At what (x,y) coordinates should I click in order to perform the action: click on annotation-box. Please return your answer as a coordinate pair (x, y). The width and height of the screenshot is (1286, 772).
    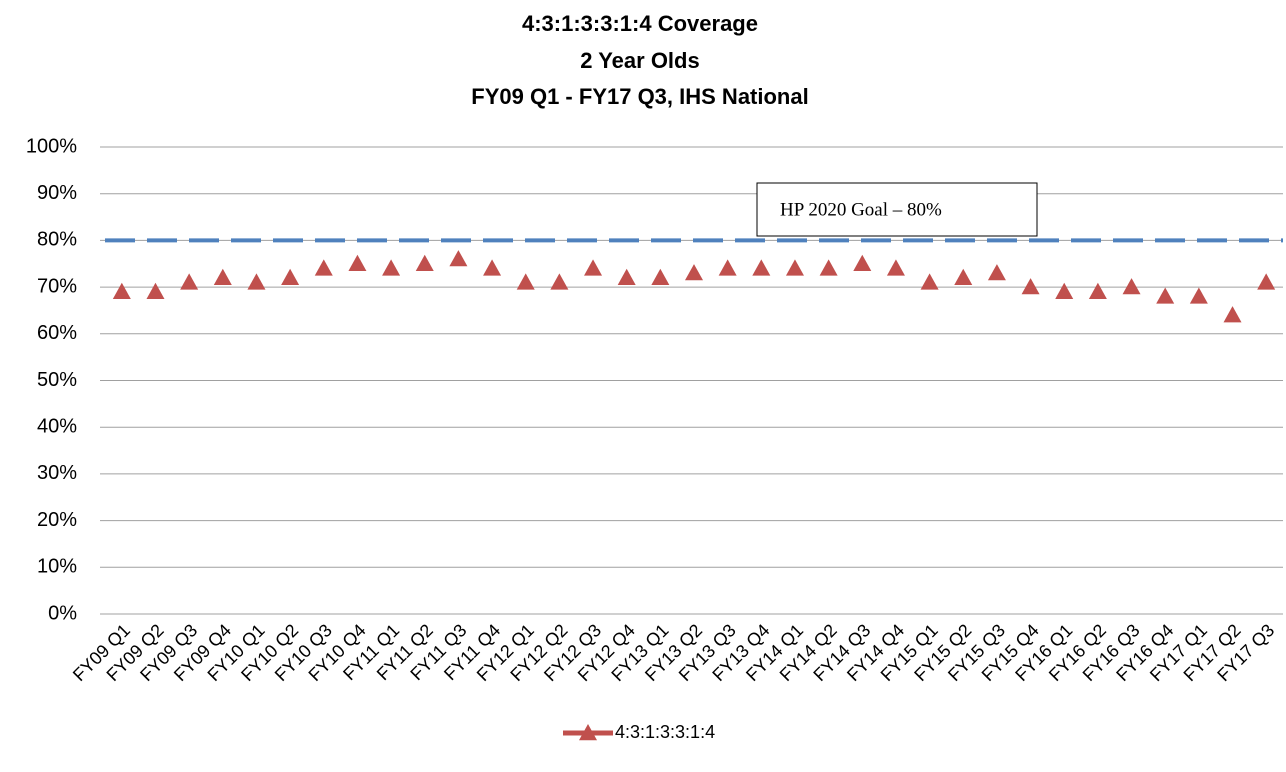
    Looking at the image, I should click on (897, 209).